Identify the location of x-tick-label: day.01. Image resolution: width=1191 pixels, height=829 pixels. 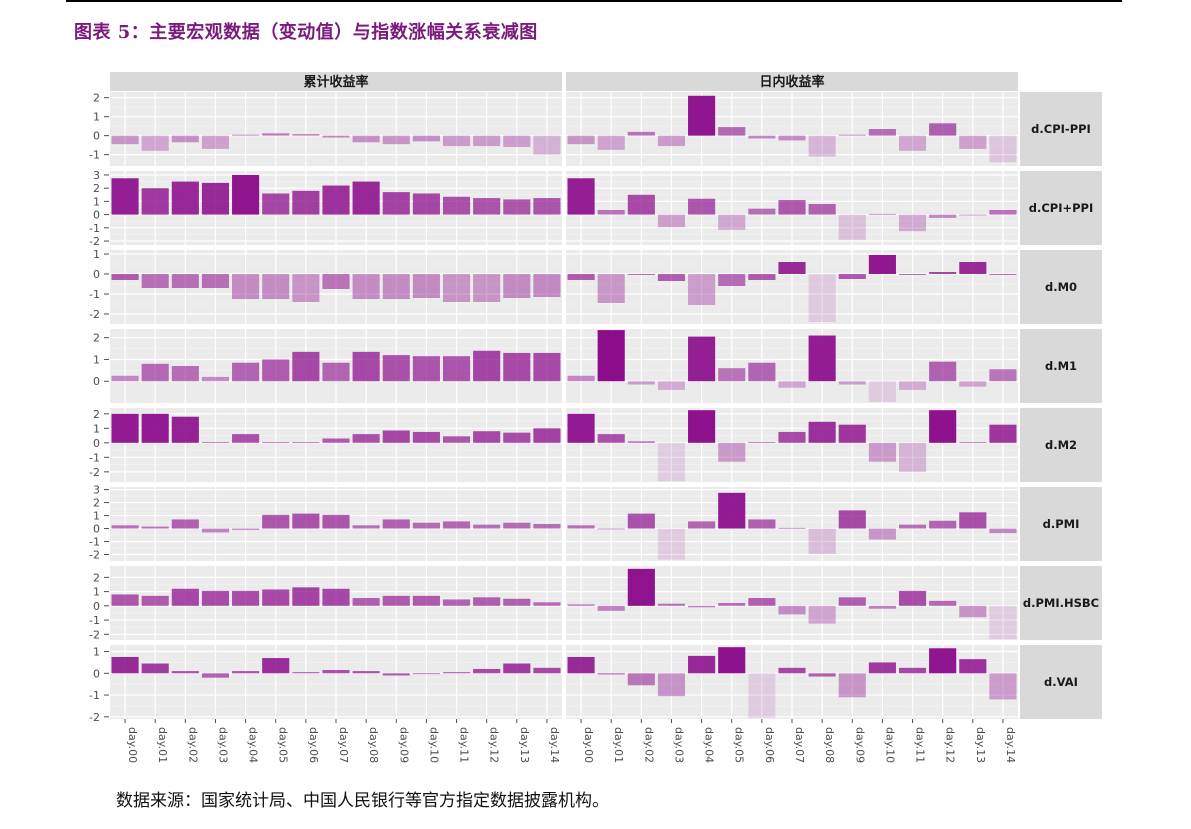
(618, 745).